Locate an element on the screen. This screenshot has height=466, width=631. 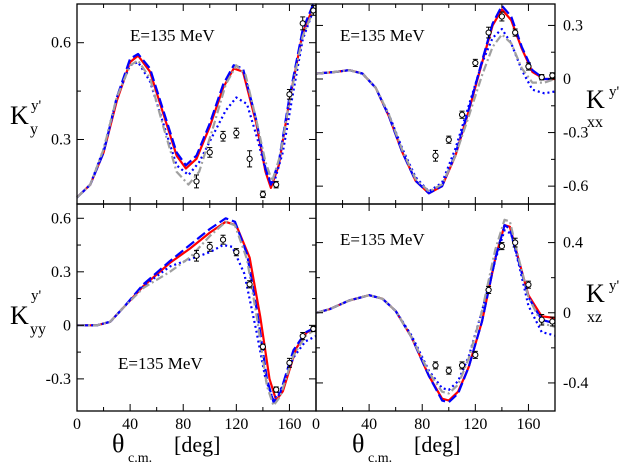
ylabel-kyy-main: K is located at coordinates (19, 315).